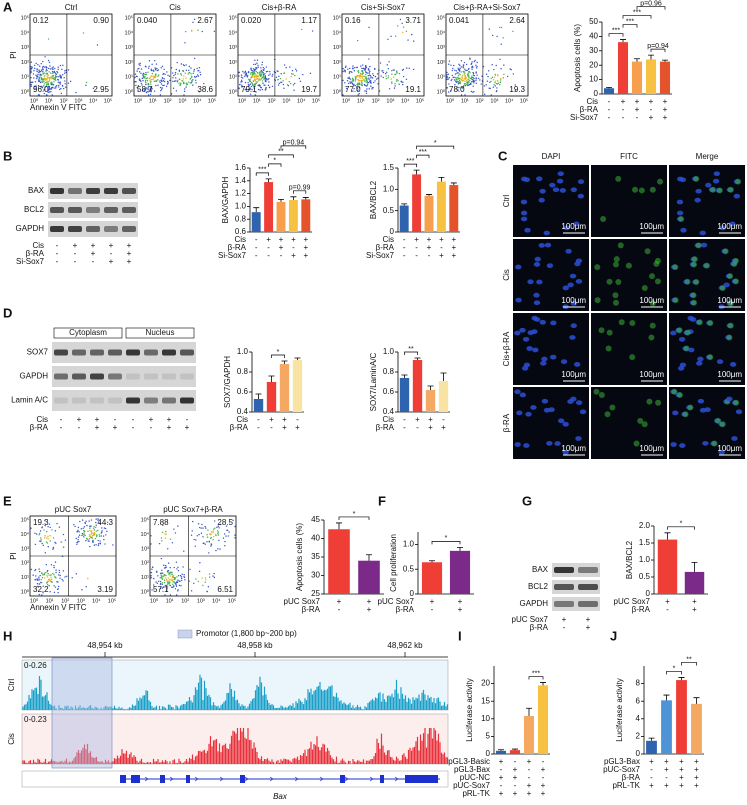  I want to click on significance-bracket, so click(681, 528).